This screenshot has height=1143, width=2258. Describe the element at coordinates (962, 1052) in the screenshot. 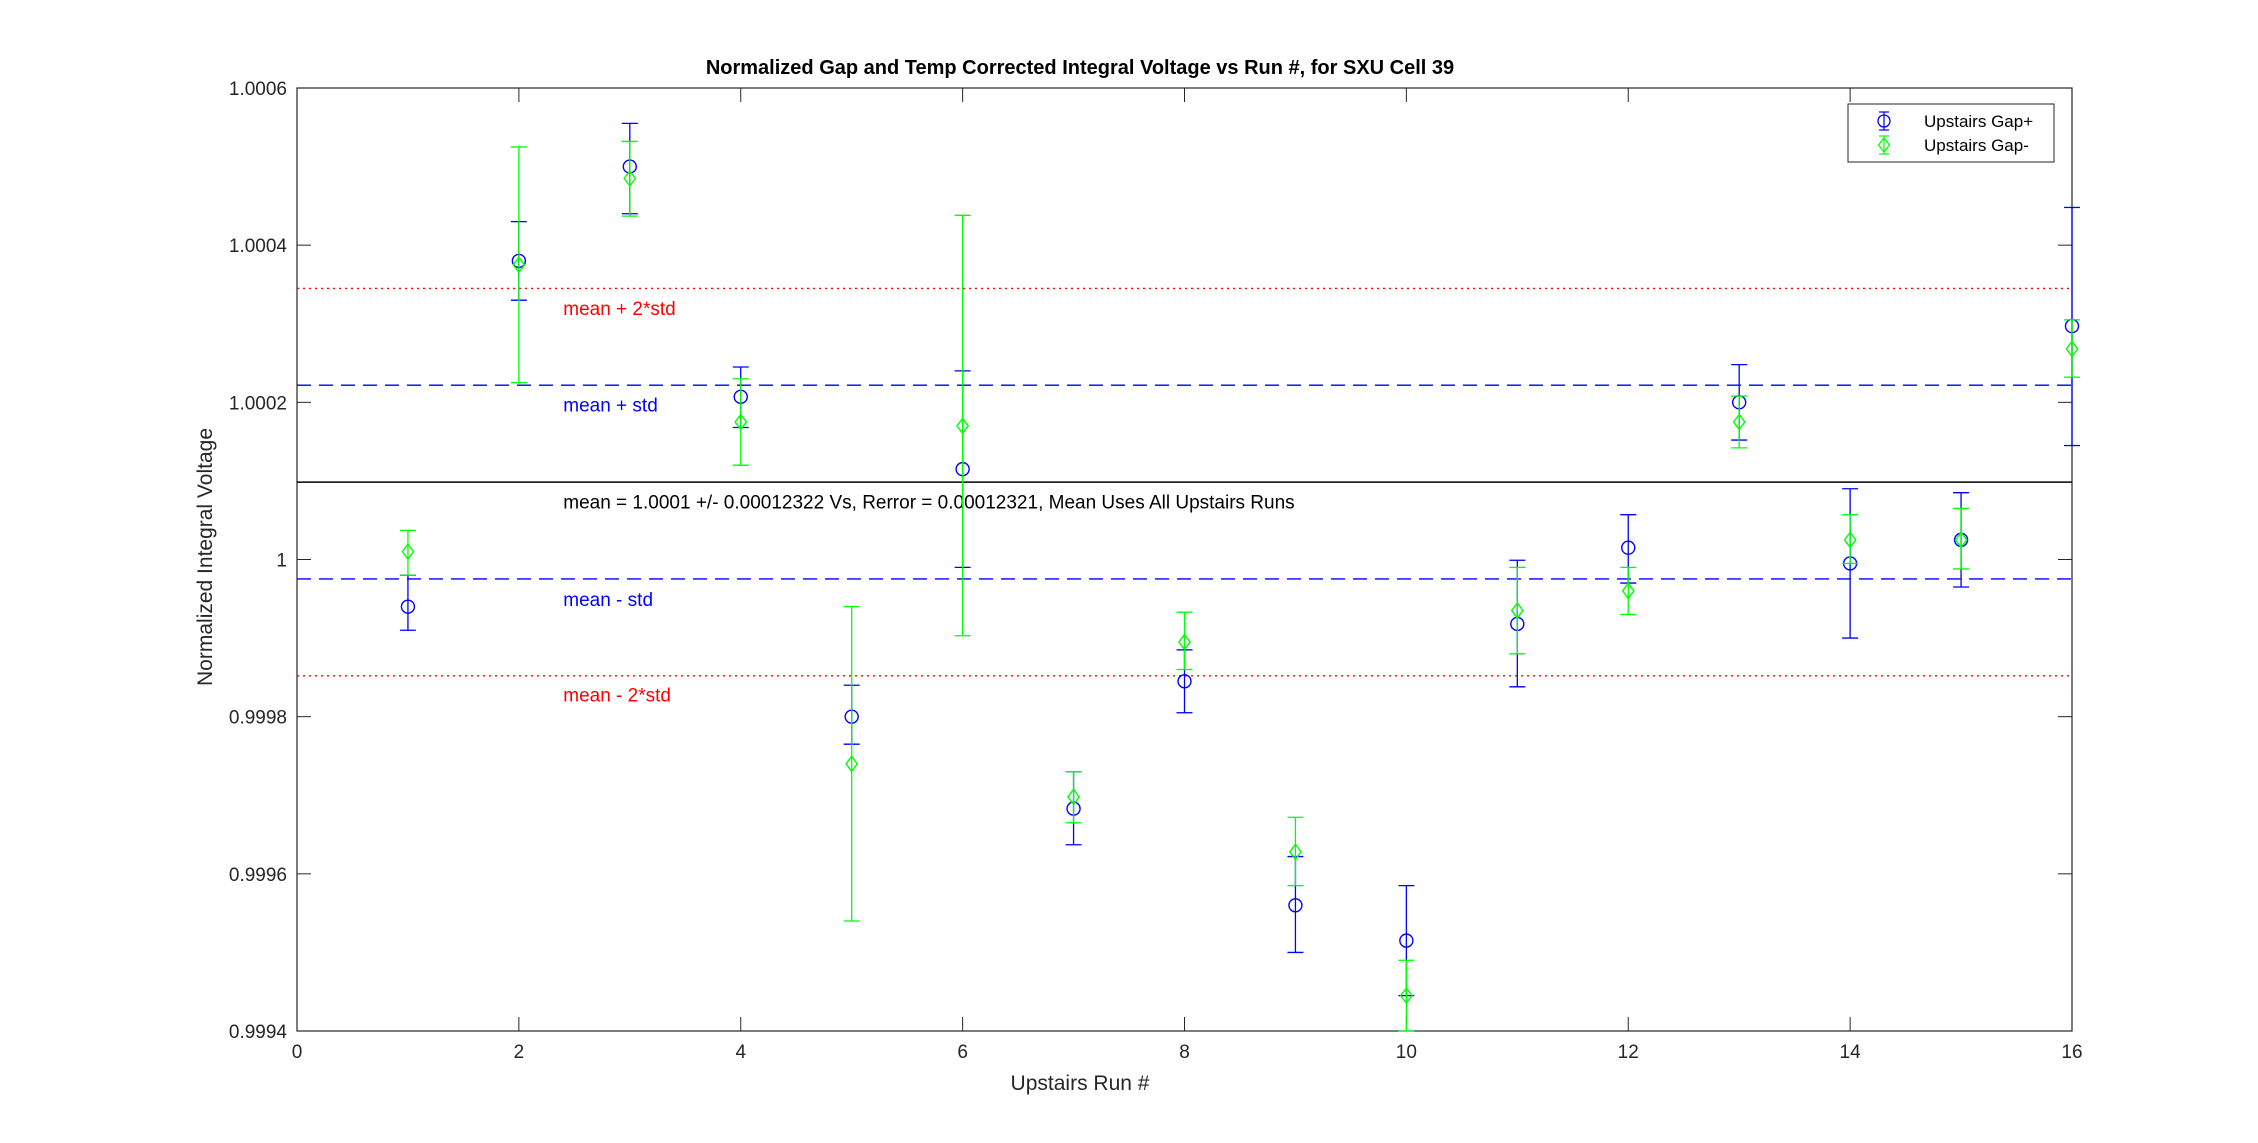

I see `x-tick-label: 6` at that location.